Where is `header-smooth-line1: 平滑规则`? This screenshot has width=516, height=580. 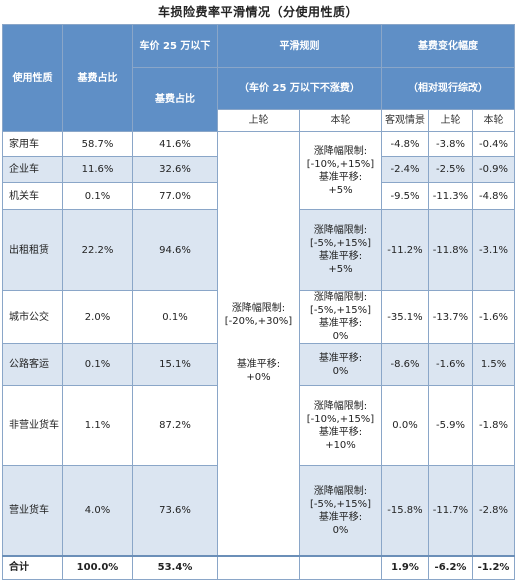
header-smooth-line1: 平滑规则 is located at coordinates (299, 46).